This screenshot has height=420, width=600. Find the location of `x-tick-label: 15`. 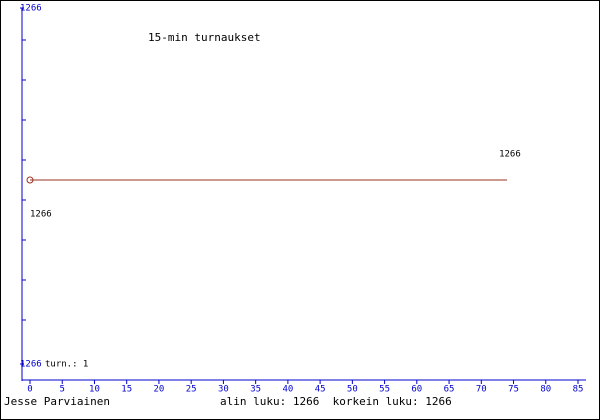

x-tick-label: 15 is located at coordinates (126, 390).